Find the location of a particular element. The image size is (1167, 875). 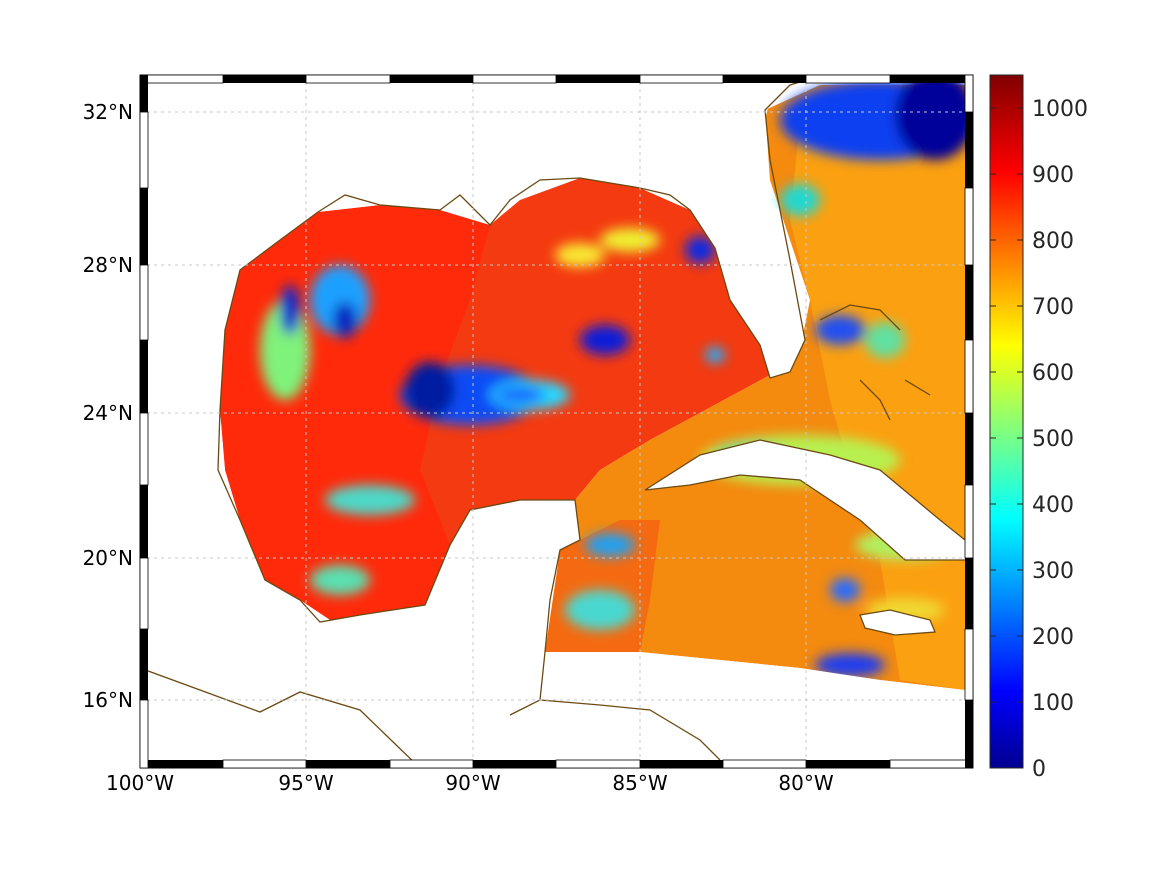

lat-label: 32°N is located at coordinates (108, 112).